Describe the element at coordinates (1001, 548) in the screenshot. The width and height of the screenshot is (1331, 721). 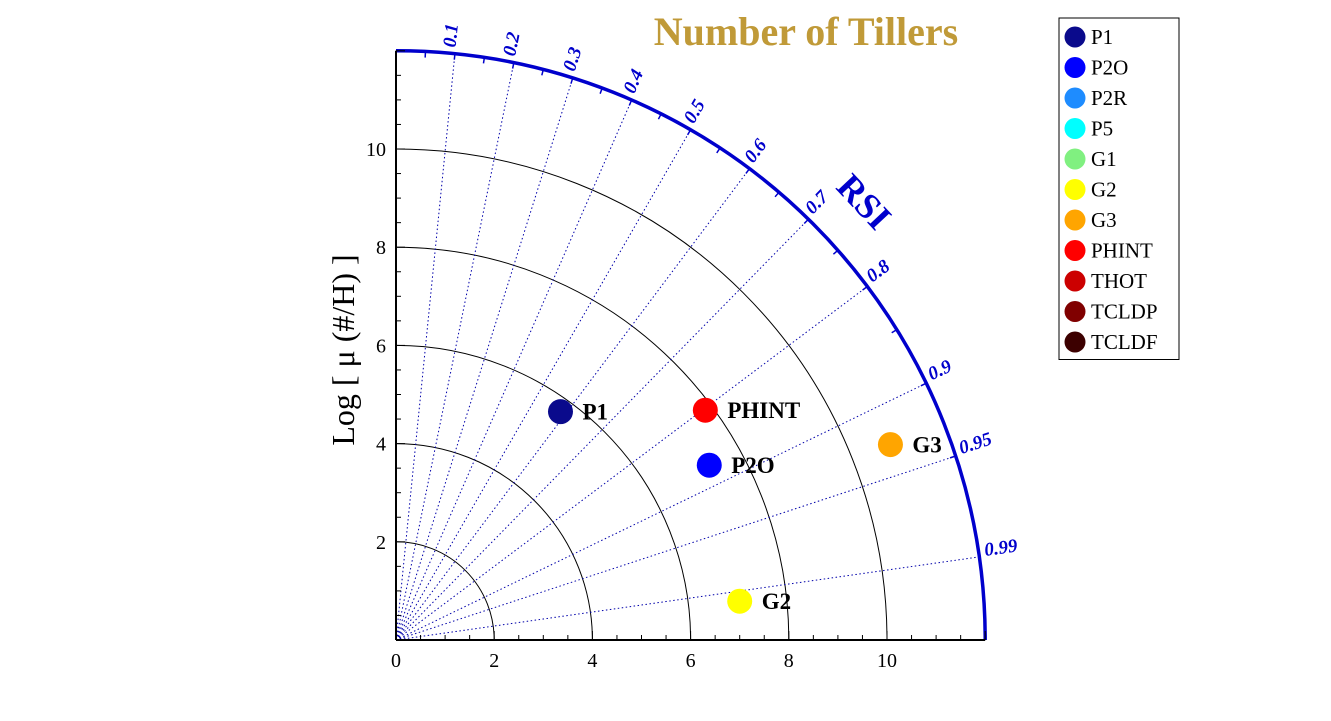
I see `correlation-tick-label: 0.99` at that location.